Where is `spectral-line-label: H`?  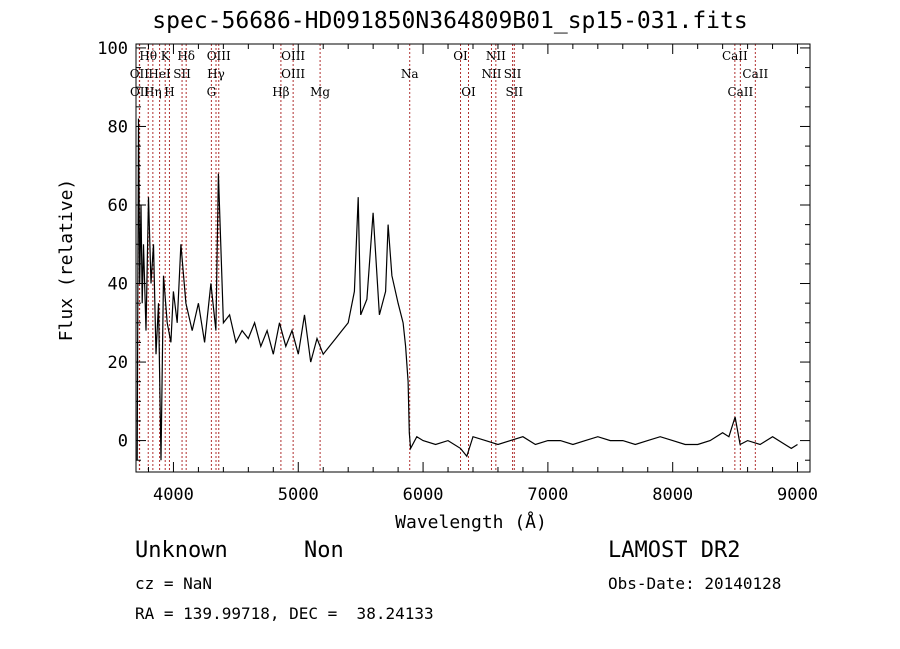
spectral-line-label: H is located at coordinates (169, 92).